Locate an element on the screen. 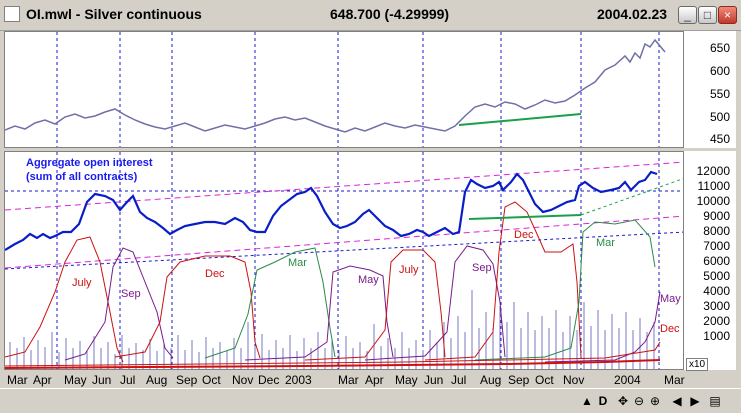  price-tick: 500 is located at coordinates (719, 117).